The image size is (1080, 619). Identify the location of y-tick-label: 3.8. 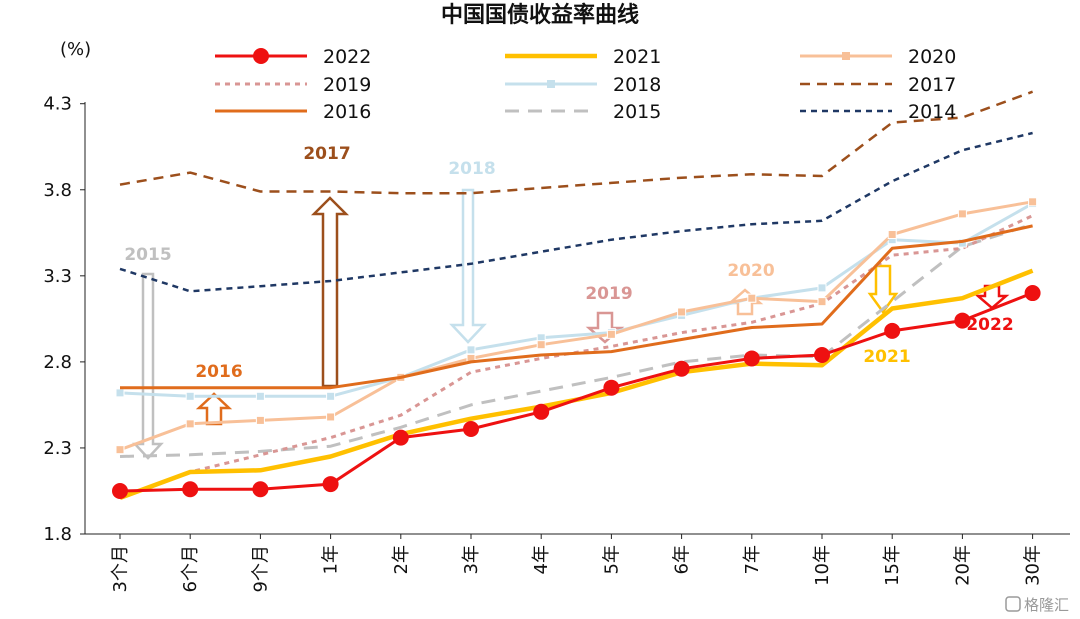
(57, 190).